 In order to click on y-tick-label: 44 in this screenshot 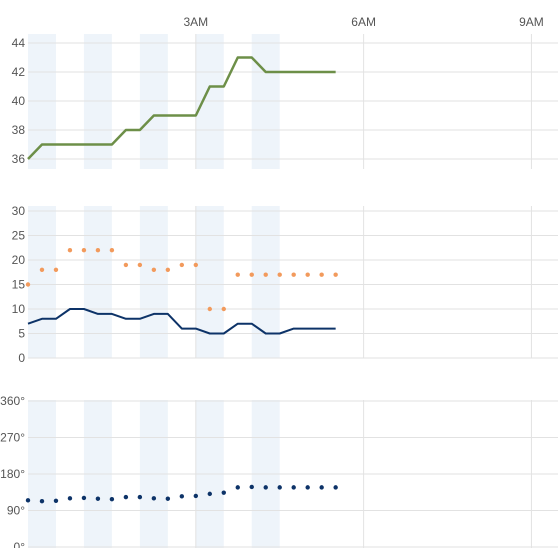, I will do `click(19, 43)`.